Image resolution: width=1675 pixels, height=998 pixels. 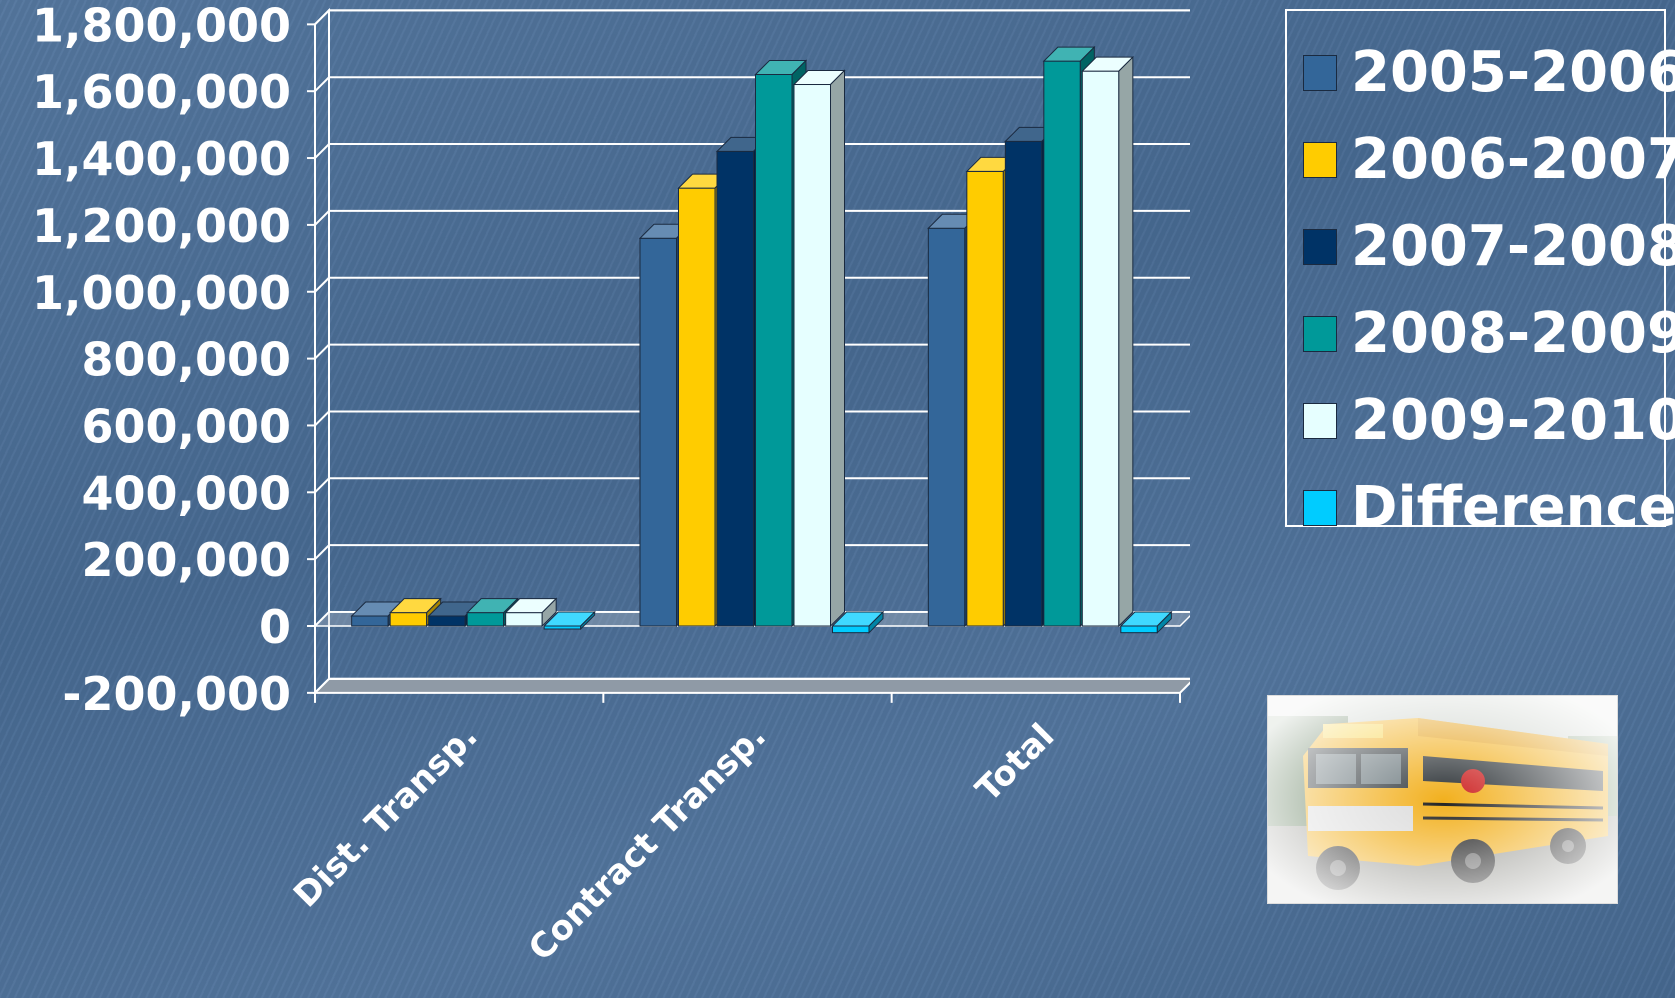 I want to click on y-tick-label: 400,000, so click(x=186, y=493).